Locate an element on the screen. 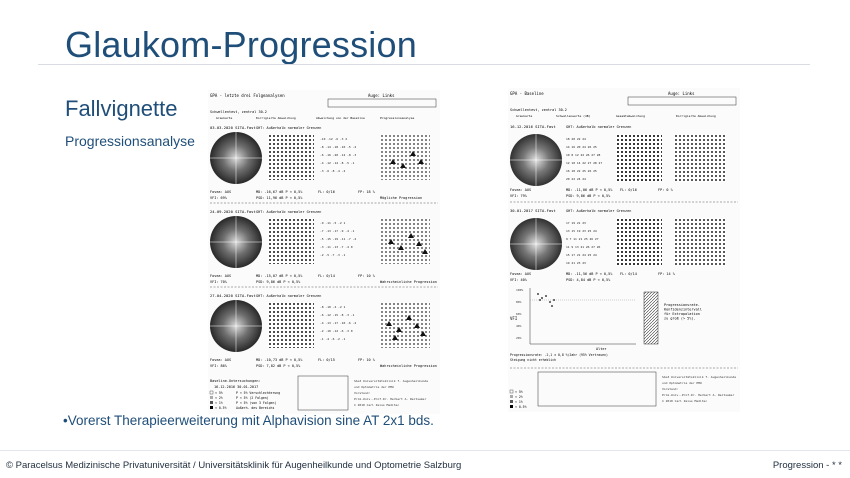 This screenshot has width=850, height=478. svg-text: -9 -11 -5 -2 1 is located at coordinates (332, 223).